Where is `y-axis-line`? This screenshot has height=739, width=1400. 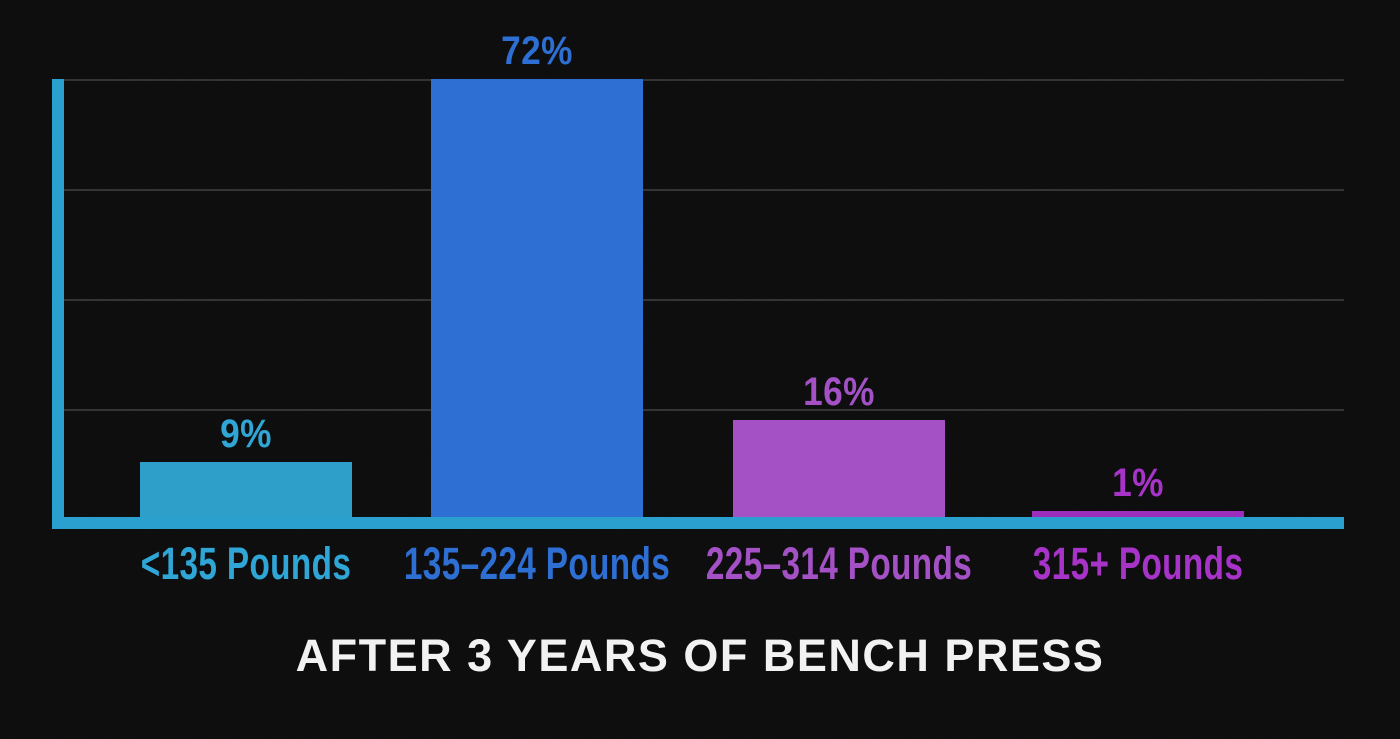
y-axis-line is located at coordinates (58, 304).